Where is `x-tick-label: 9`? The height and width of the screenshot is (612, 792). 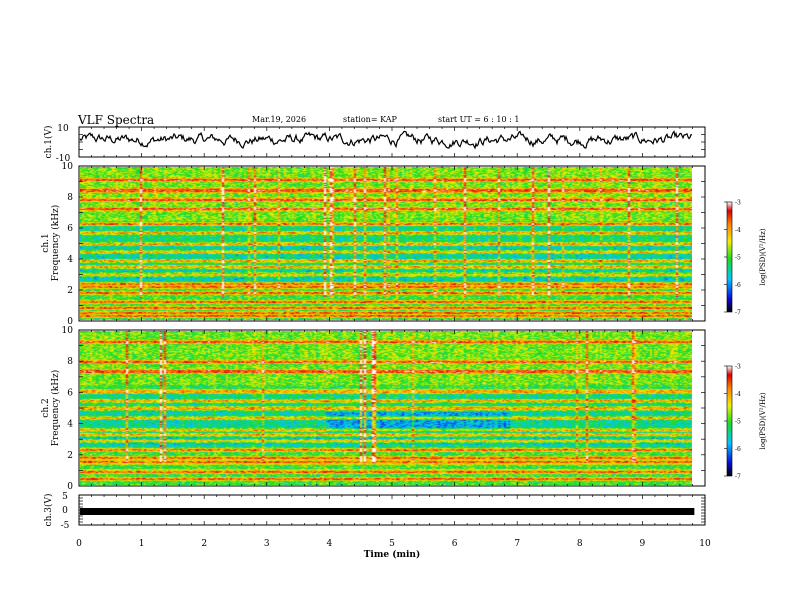 x-tick-label: 9 is located at coordinates (643, 544).